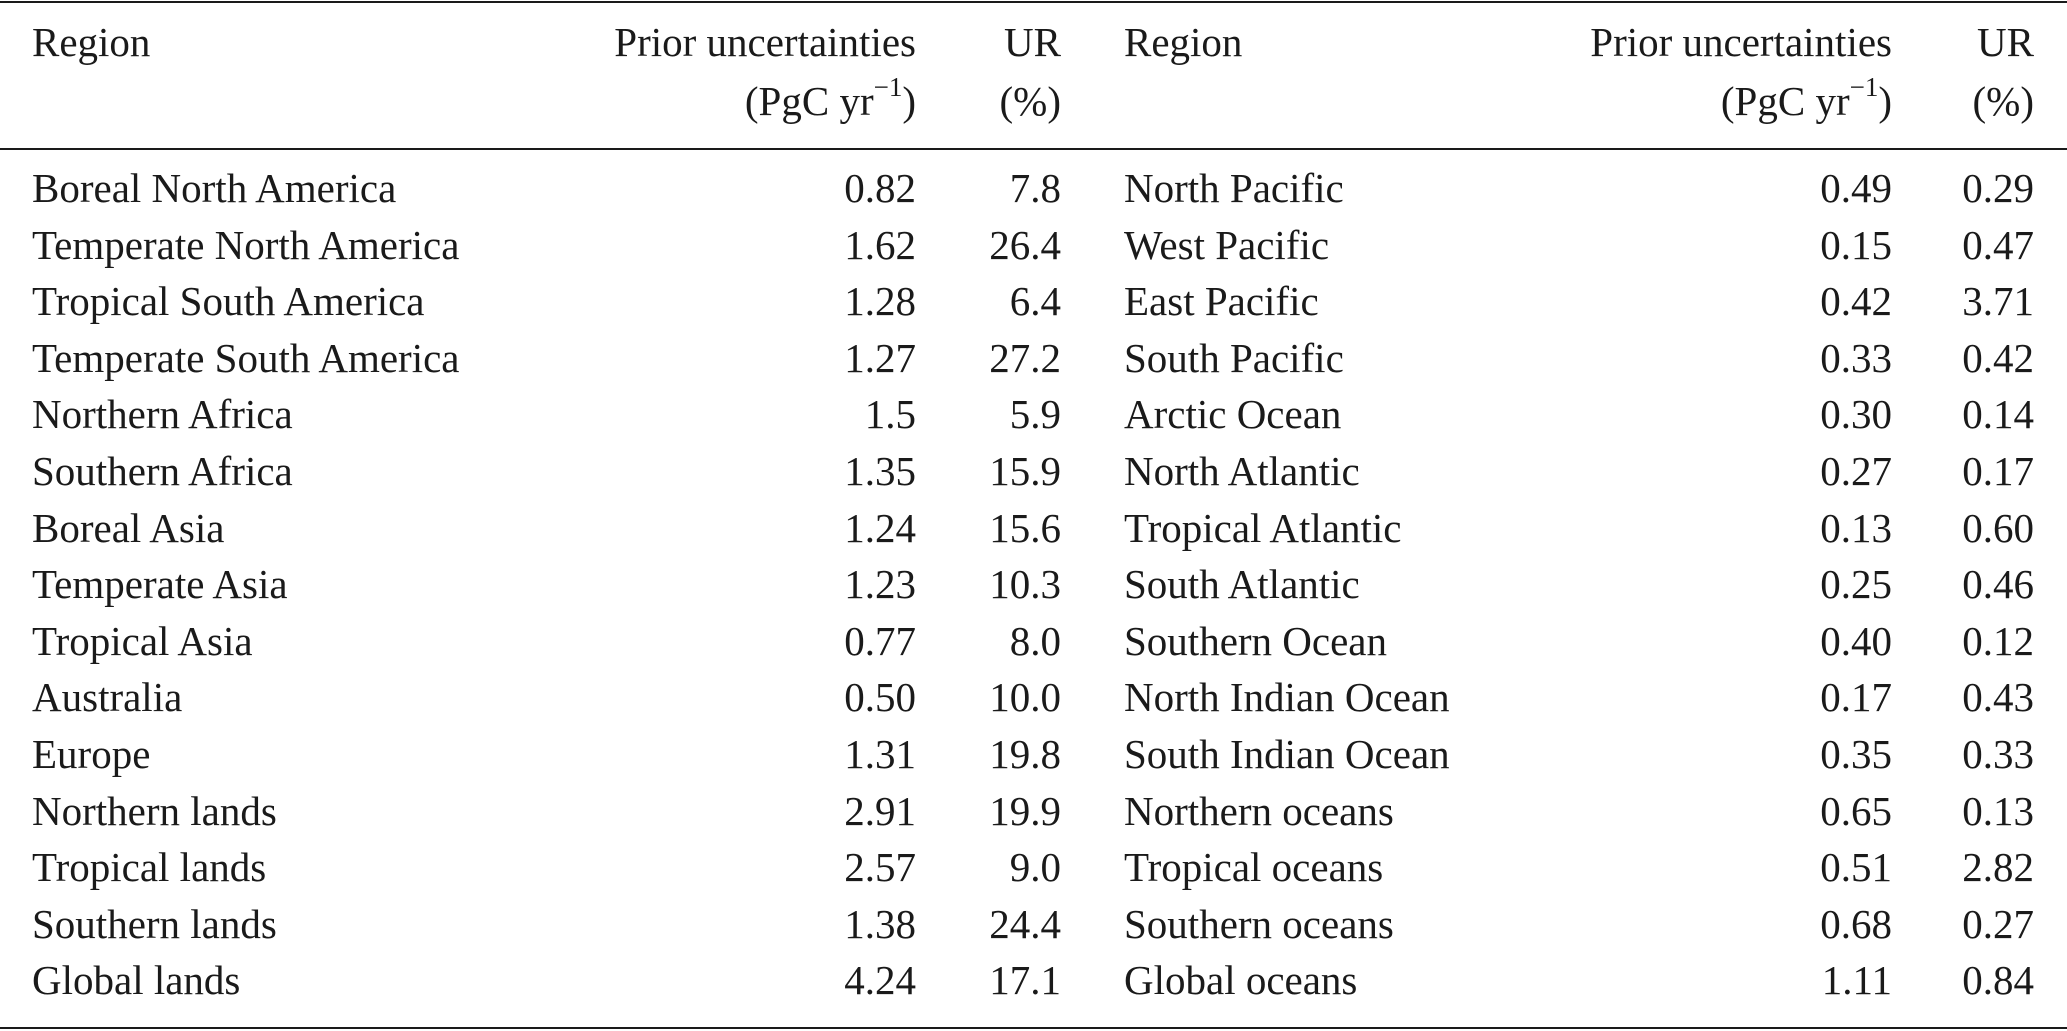  What do you see at coordinates (880, 244) in the screenshot?
I see `cell-prior-left: 1.62` at bounding box center [880, 244].